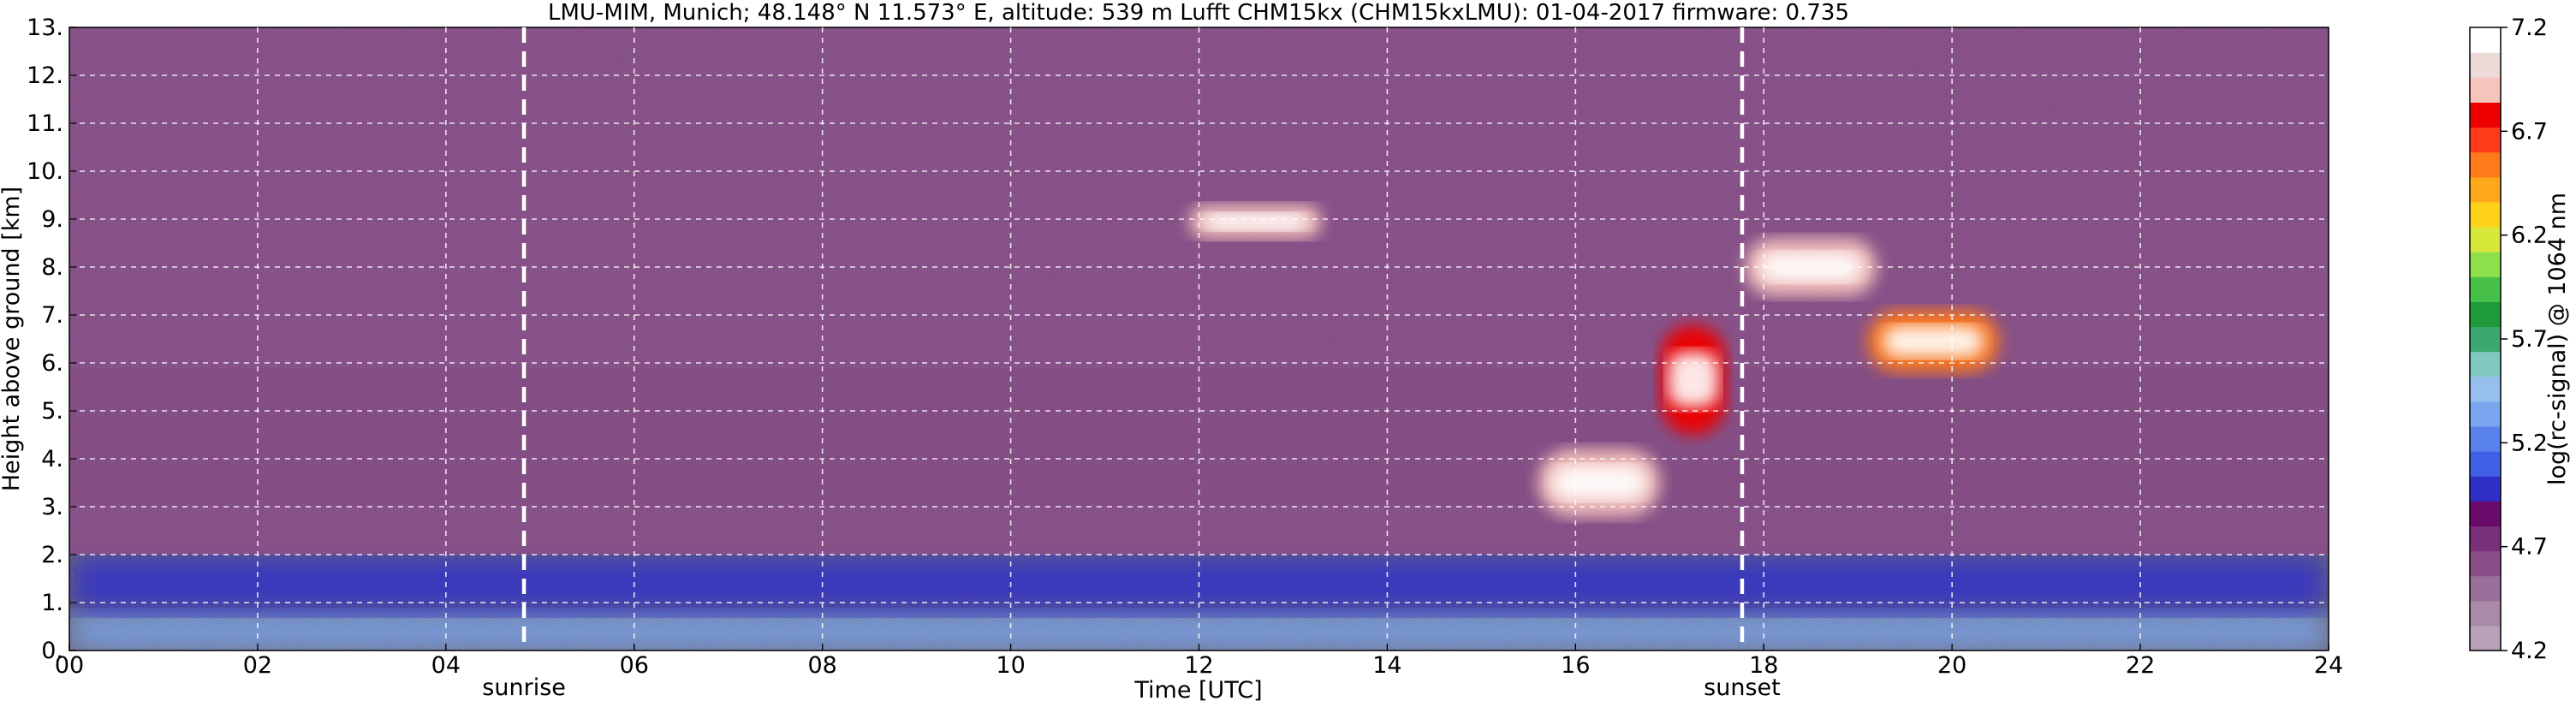  I want to click on y-tick-label: 0., so click(52, 651).